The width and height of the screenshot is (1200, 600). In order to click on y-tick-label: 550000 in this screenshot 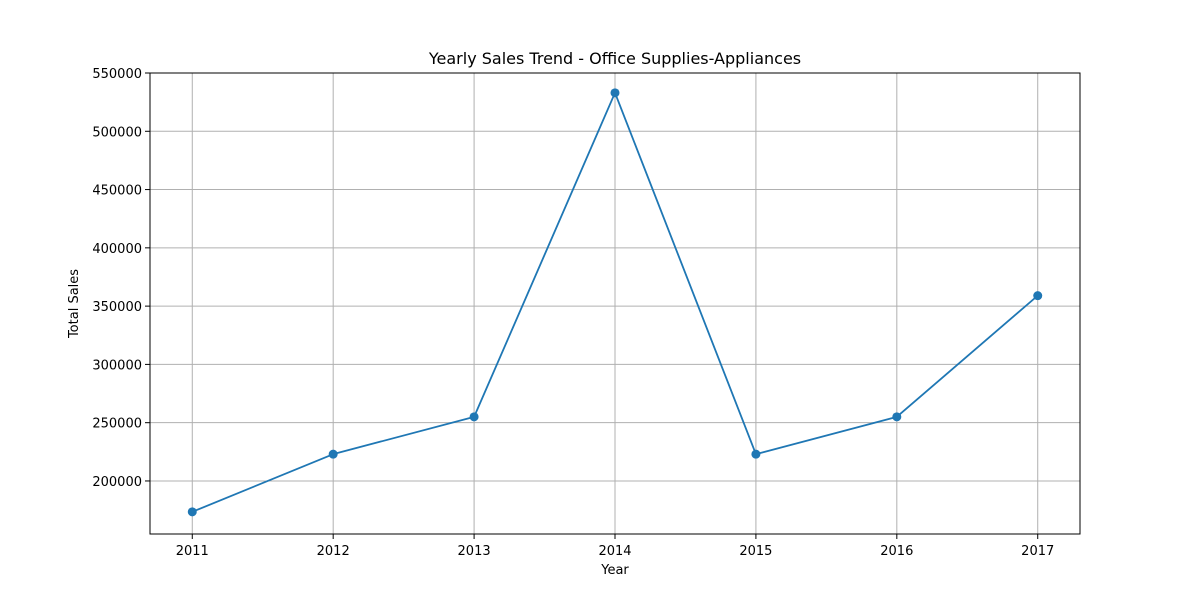, I will do `click(117, 74)`.